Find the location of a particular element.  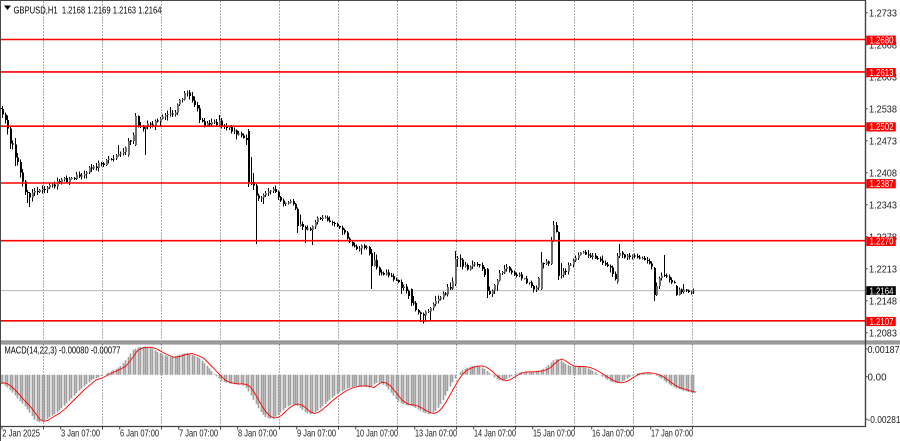

svg-text: 1.2473 is located at coordinates (883, 142).